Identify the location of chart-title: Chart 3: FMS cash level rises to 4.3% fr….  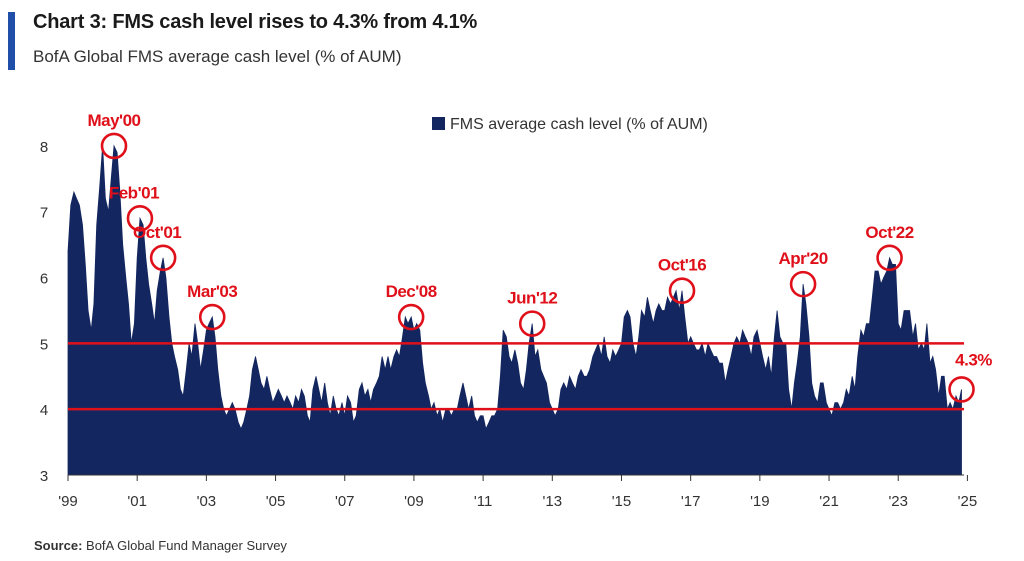
(255, 22).